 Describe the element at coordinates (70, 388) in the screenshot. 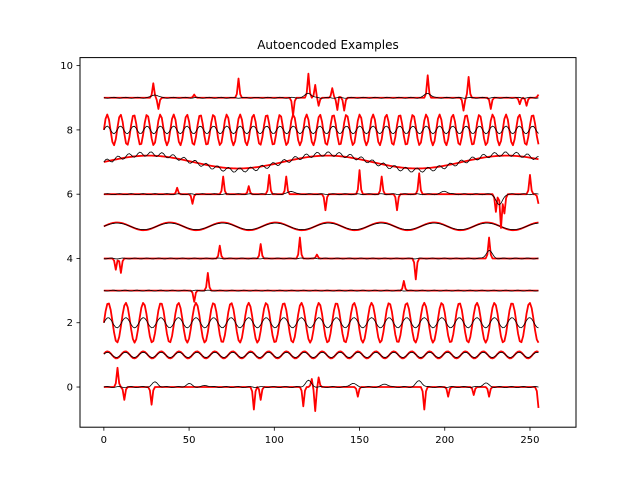

I see `y-tick-label: 0` at that location.